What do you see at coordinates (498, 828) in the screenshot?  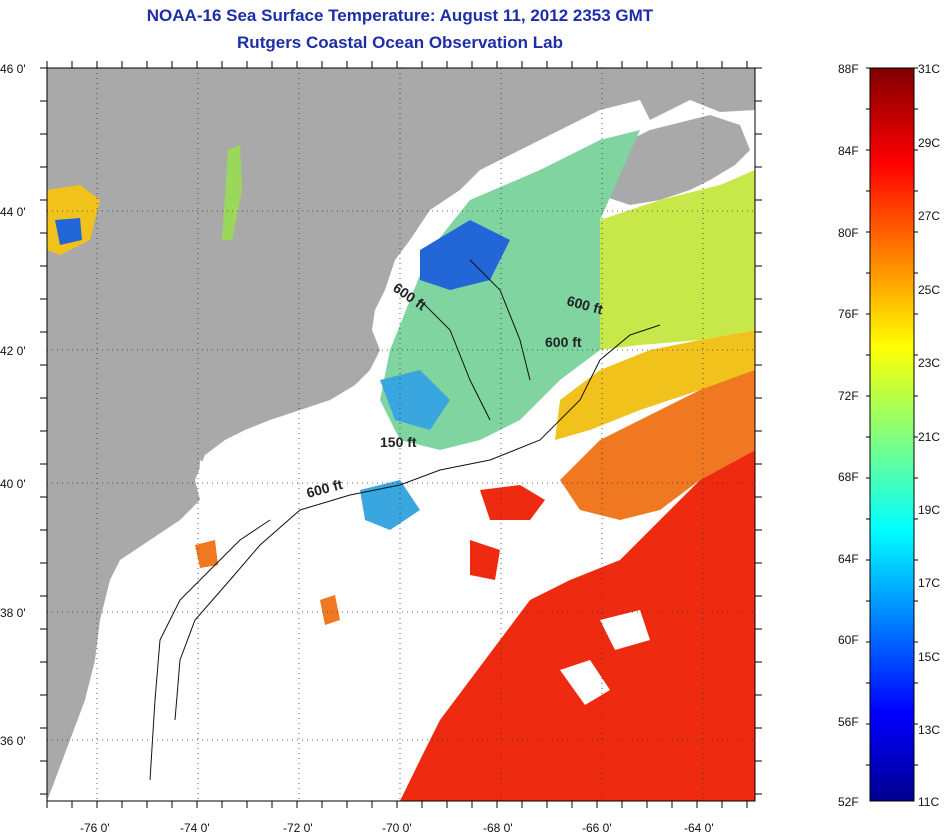 I see `lon-label: -68 0'` at bounding box center [498, 828].